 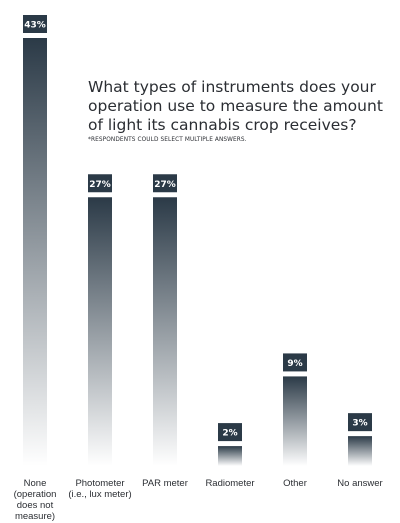 I want to click on category-label-line: measure), so click(x=35, y=516).